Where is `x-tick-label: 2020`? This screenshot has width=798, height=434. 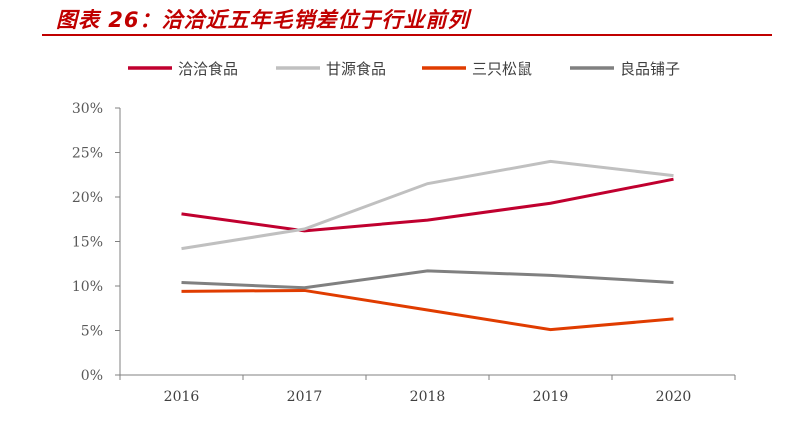
x-tick-label: 2020 is located at coordinates (674, 397).